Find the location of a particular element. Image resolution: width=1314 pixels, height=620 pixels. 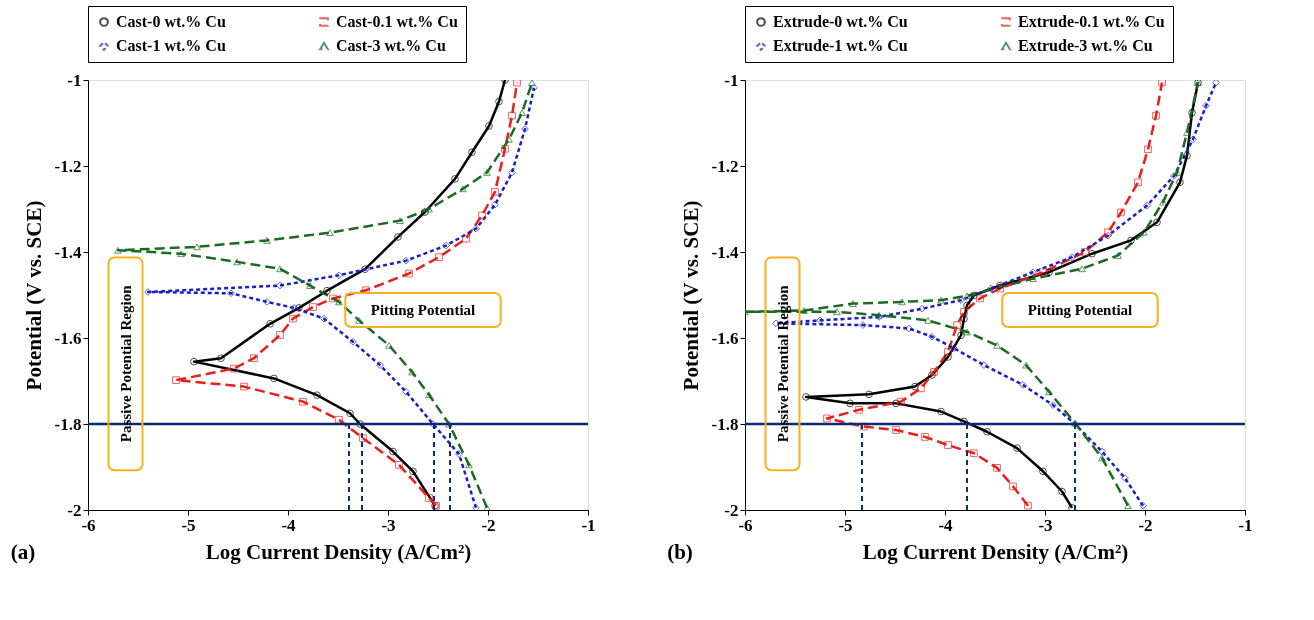

y-tick-label: -1 is located at coordinates (731, 80).